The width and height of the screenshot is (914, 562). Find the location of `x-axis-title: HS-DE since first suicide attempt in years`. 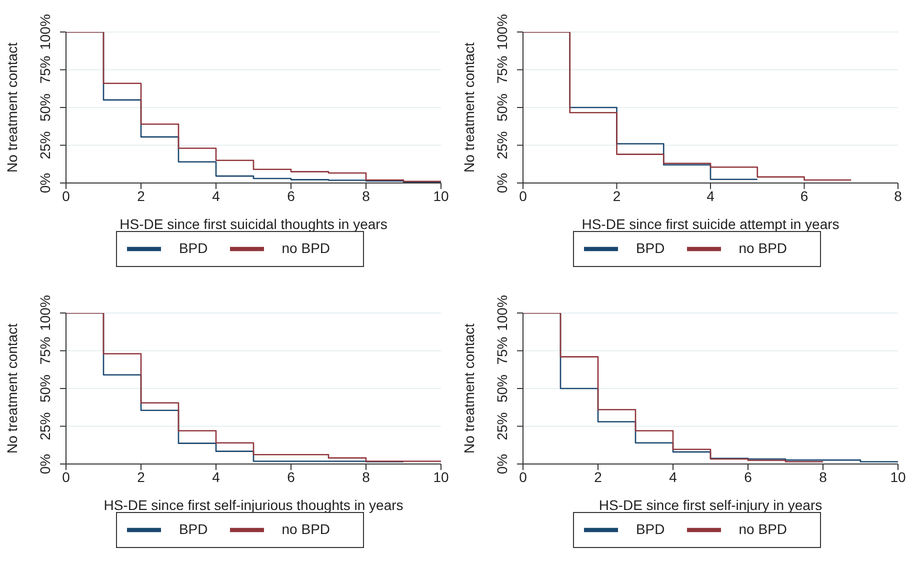

x-axis-title: HS-DE since first suicide attempt in years is located at coordinates (711, 224).